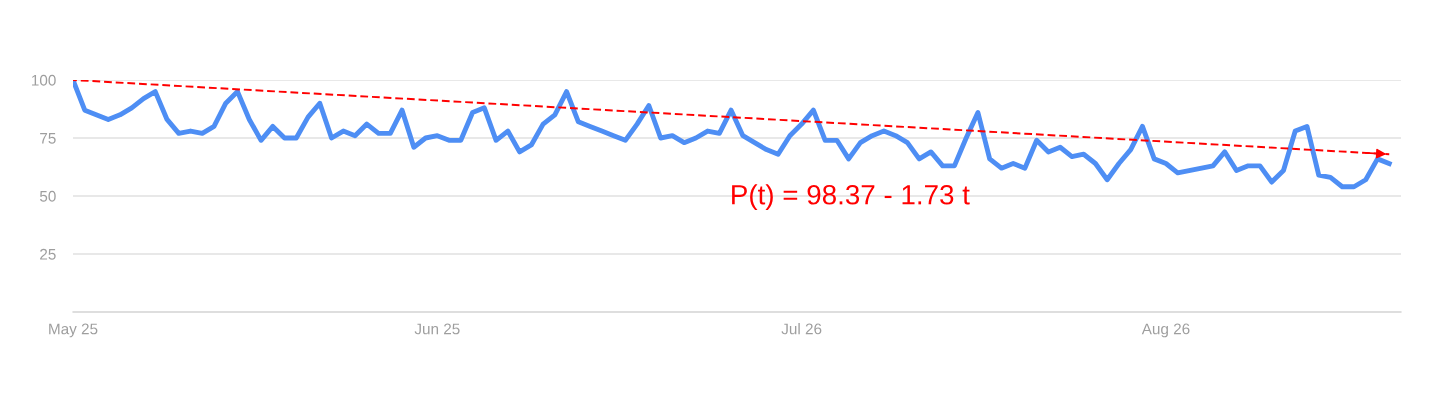  Describe the element at coordinates (47, 196) in the screenshot. I see `y-tick-label: 50` at that location.